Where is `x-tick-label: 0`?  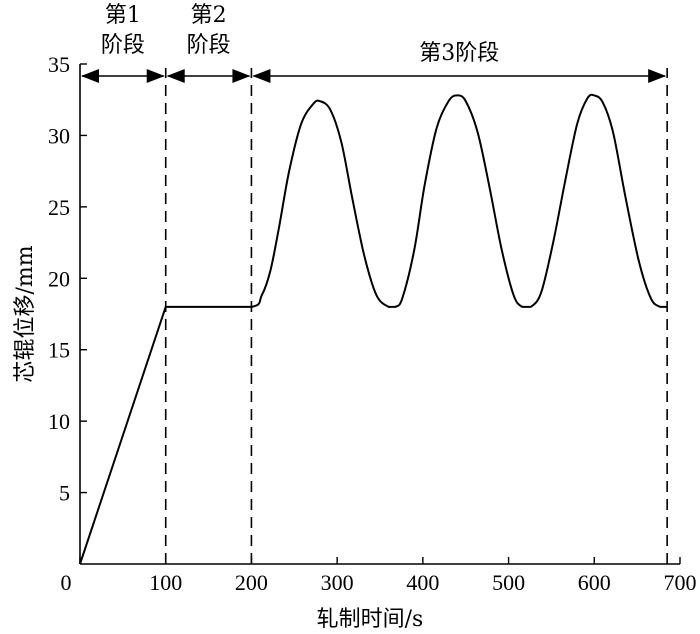 x-tick-label: 0 is located at coordinates (66, 582).